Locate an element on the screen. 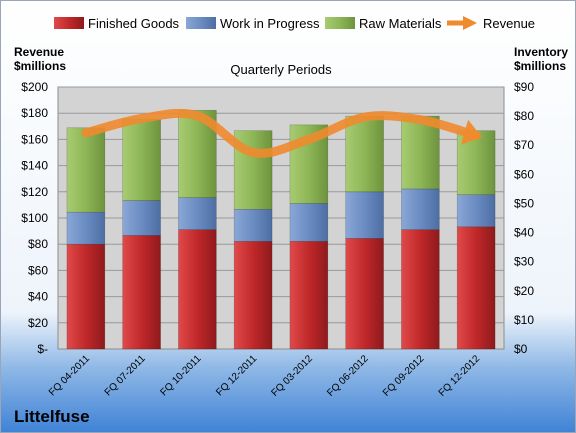  revenue-line is located at coordinates (281, 133).